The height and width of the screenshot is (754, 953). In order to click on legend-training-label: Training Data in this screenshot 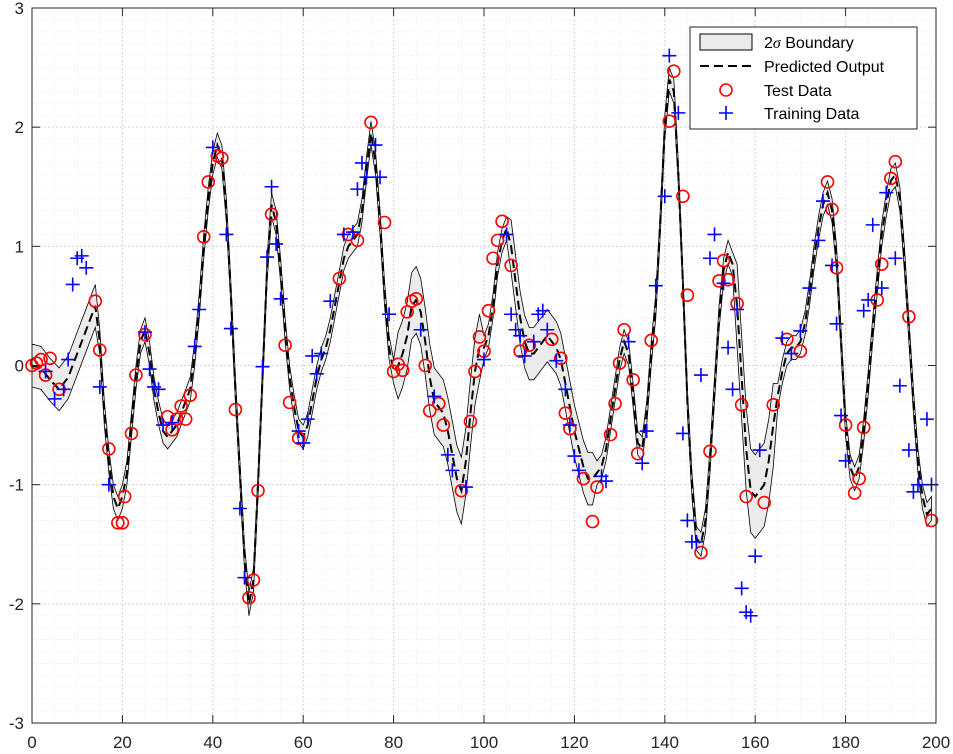, I will do `click(812, 114)`.